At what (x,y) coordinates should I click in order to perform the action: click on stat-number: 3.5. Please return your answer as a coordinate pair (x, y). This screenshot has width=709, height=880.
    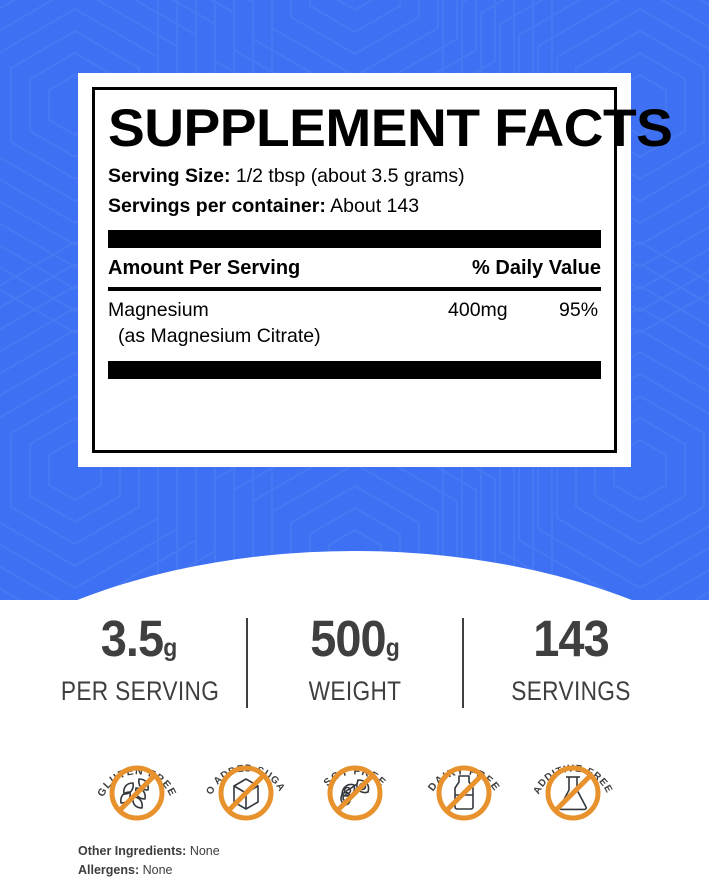
    Looking at the image, I should click on (131, 638).